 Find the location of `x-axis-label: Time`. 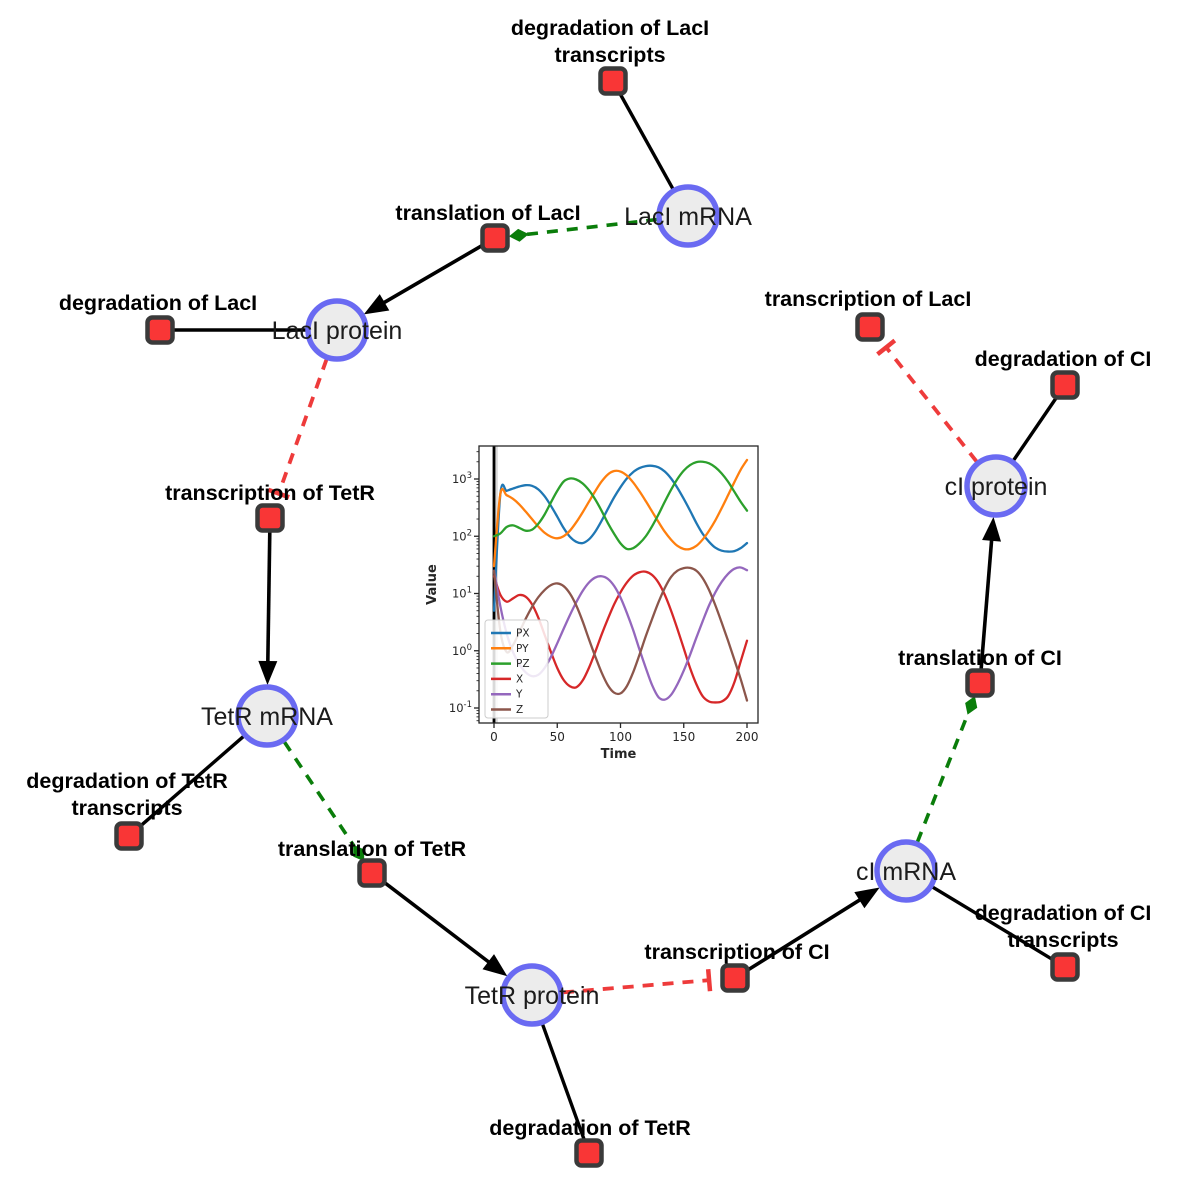

x-axis-label: Time is located at coordinates (619, 754).